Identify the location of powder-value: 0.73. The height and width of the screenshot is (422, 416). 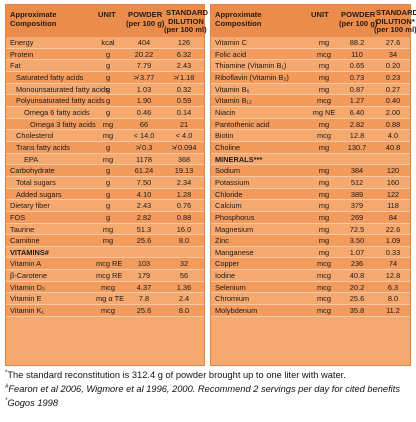
(357, 77).